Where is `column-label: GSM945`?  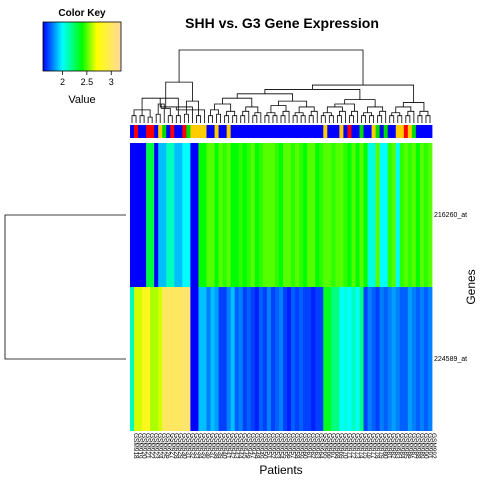 column-label: GSM945 is located at coordinates (244, 446).